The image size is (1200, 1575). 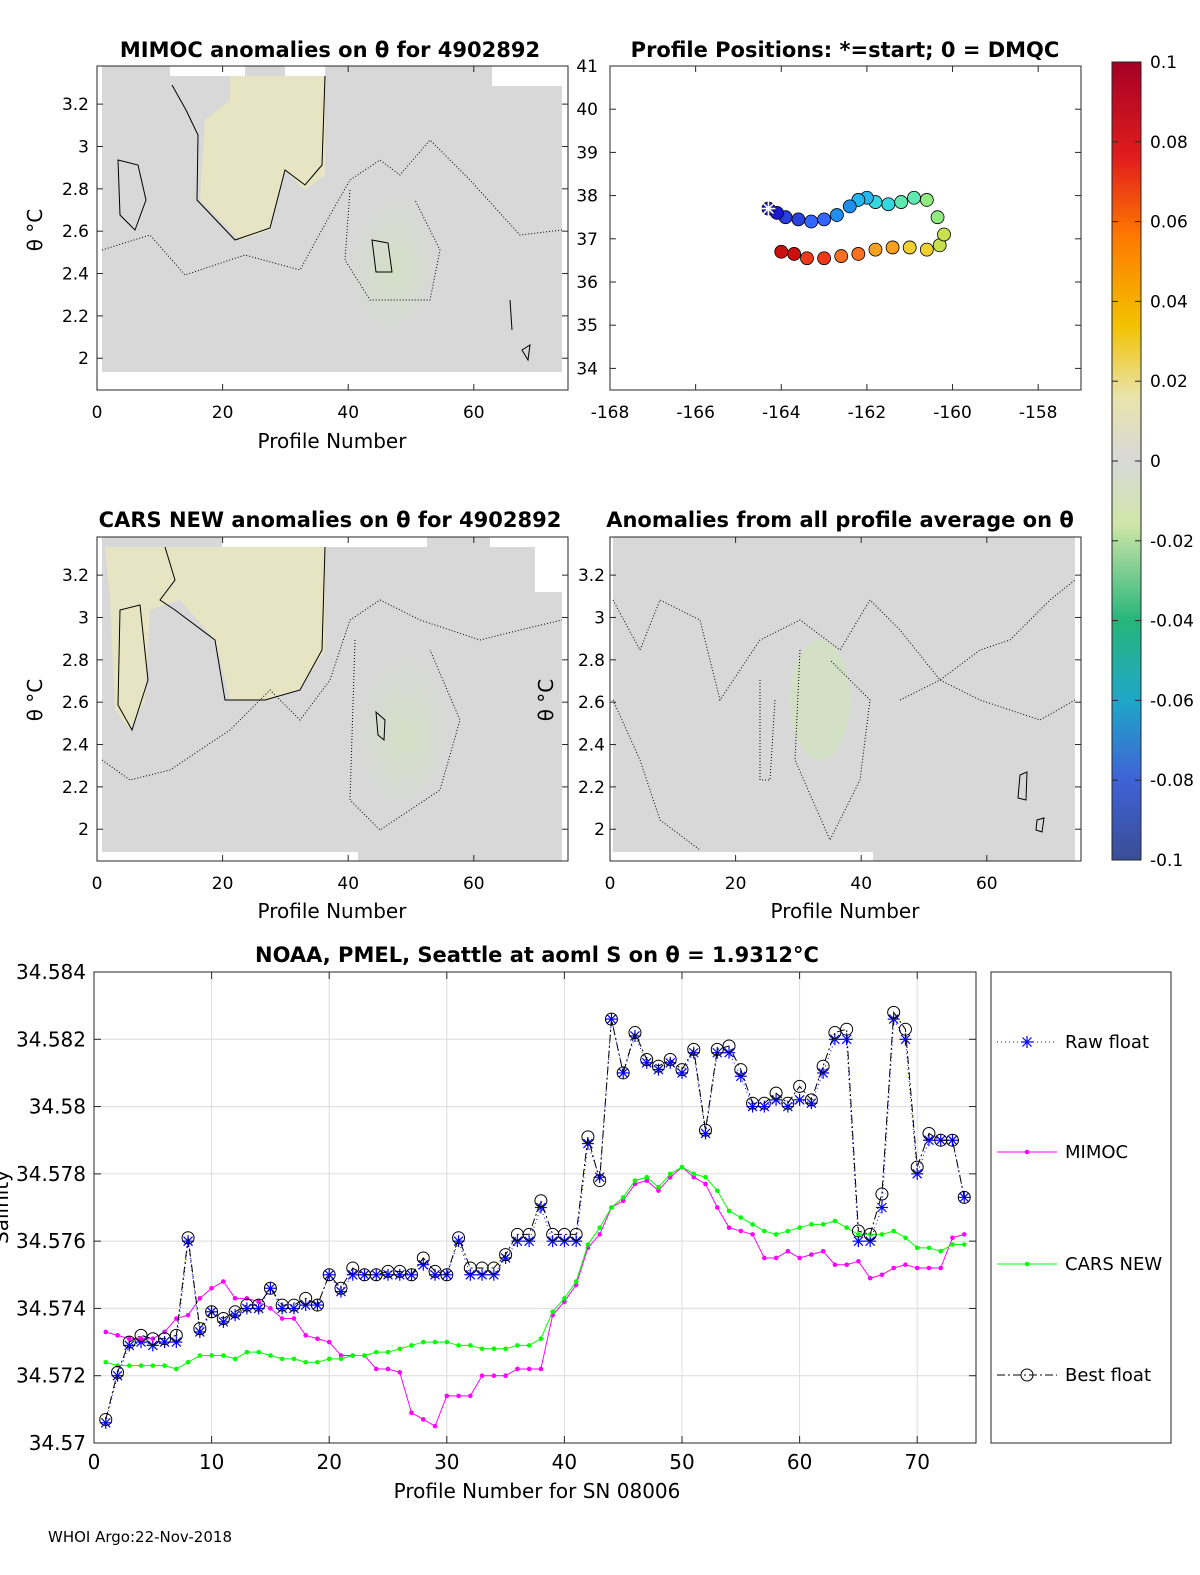 I want to click on x-tick-label: 70, so click(x=916, y=1462).